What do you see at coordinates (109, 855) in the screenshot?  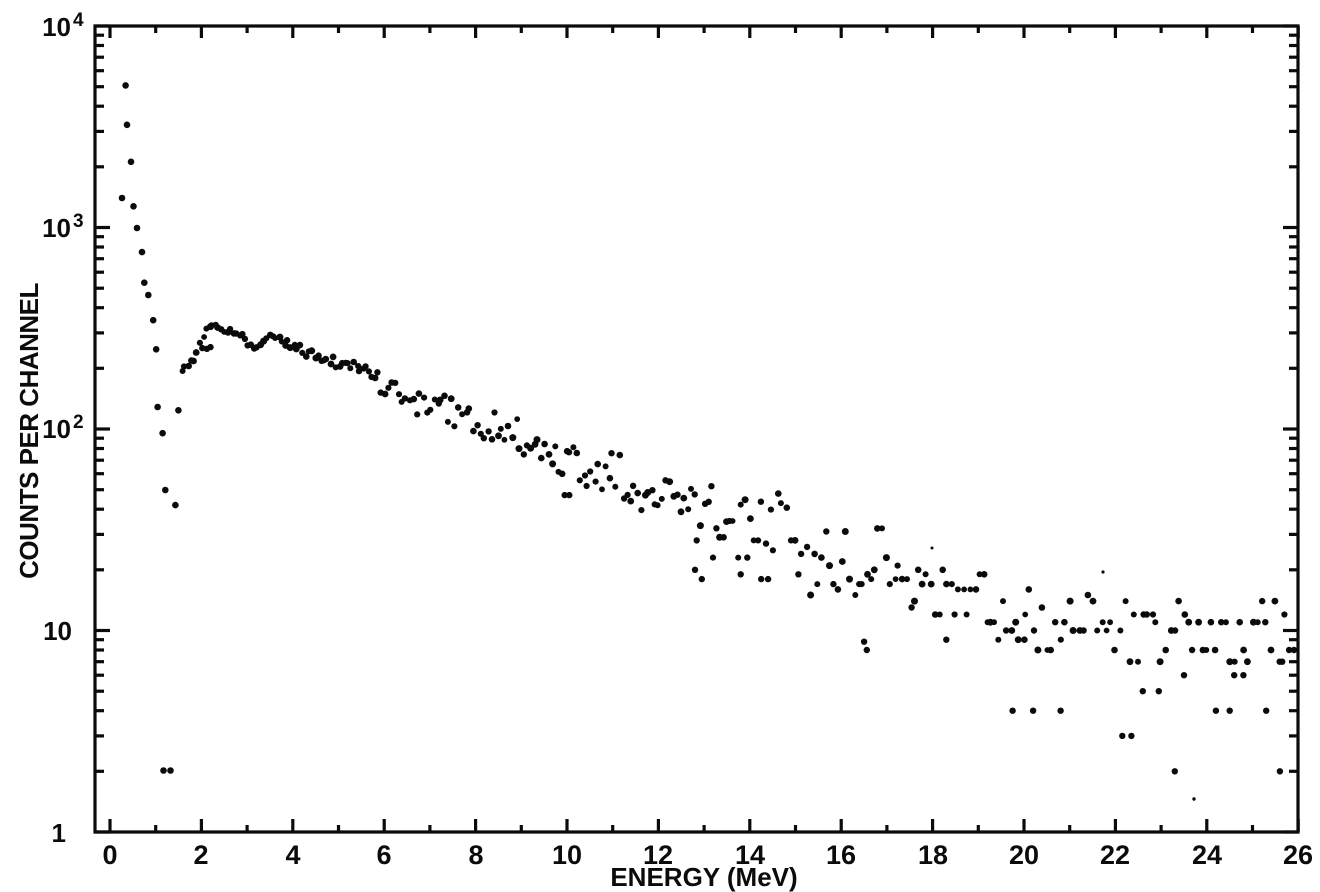 I see `svg-text: 0` at bounding box center [109, 855].